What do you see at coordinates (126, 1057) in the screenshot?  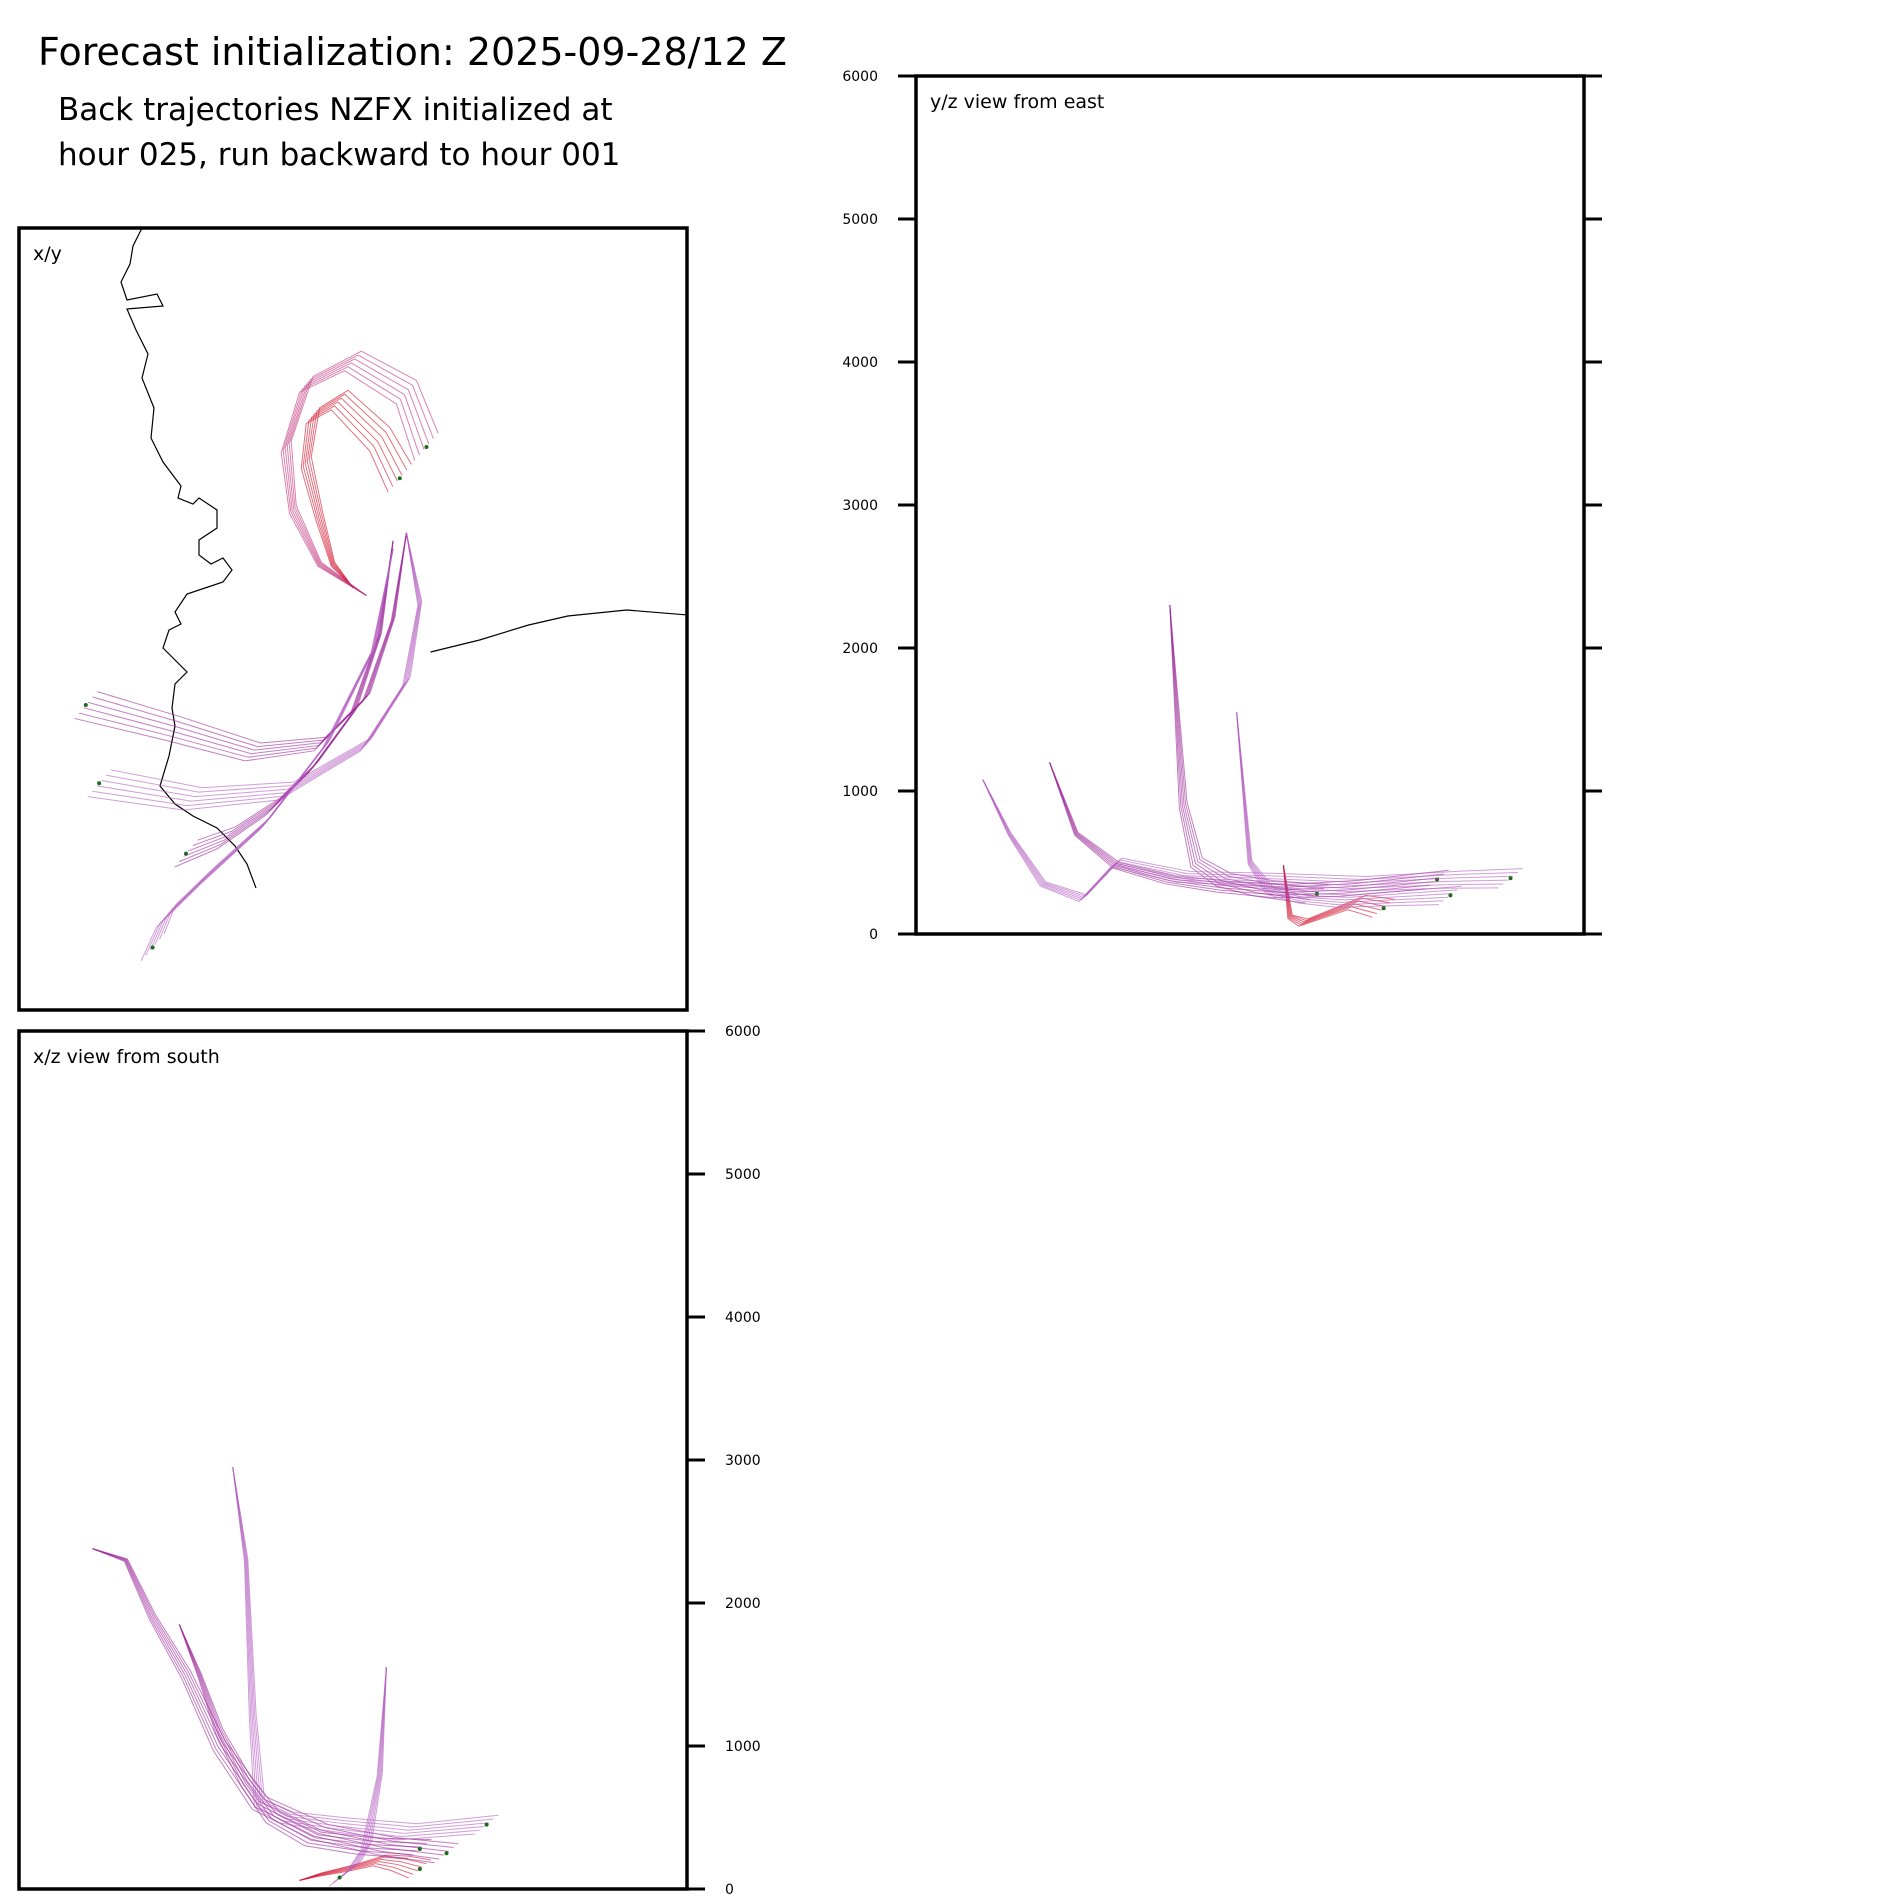 I see `panel-label: x/z view from south` at bounding box center [126, 1057].